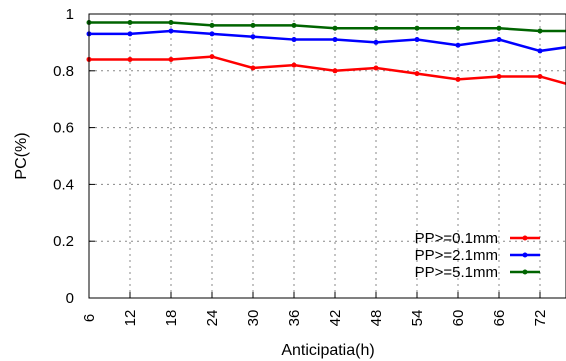 The width and height of the screenshot is (566, 361). What do you see at coordinates (456, 255) in the screenshot?
I see `legend-label: PP>=2.1mm` at bounding box center [456, 255].